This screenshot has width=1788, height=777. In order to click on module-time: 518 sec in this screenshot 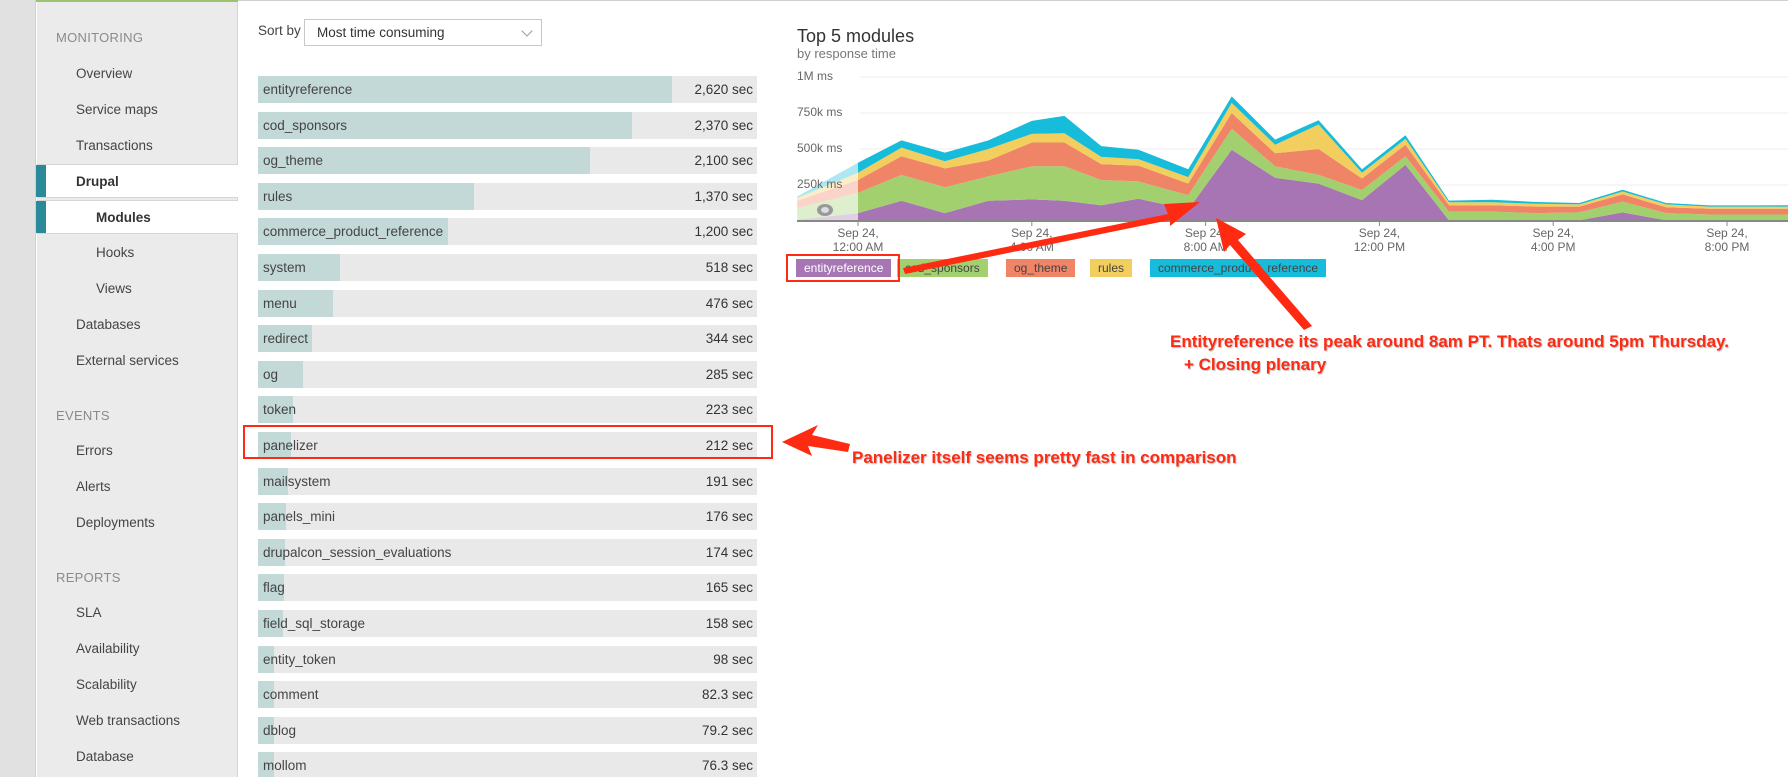, I will do `click(729, 267)`.